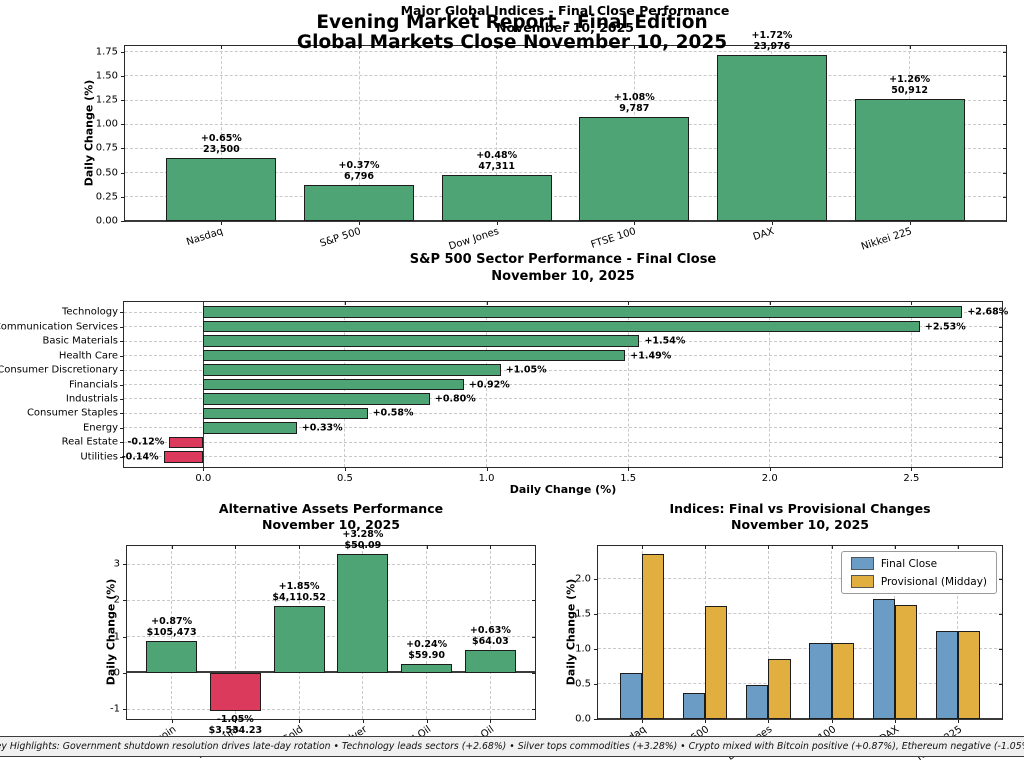  I want to click on y-tick-label: 0.0, so click(583, 719).